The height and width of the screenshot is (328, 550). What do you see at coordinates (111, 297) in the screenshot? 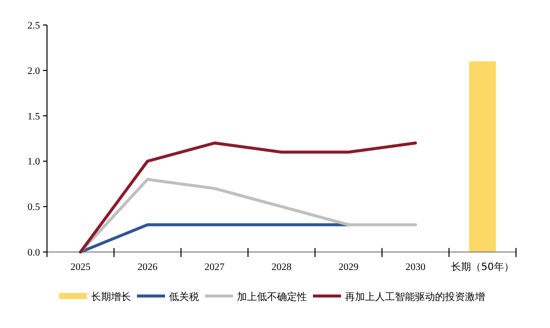
I see `legend-label: 长期增长` at bounding box center [111, 297].